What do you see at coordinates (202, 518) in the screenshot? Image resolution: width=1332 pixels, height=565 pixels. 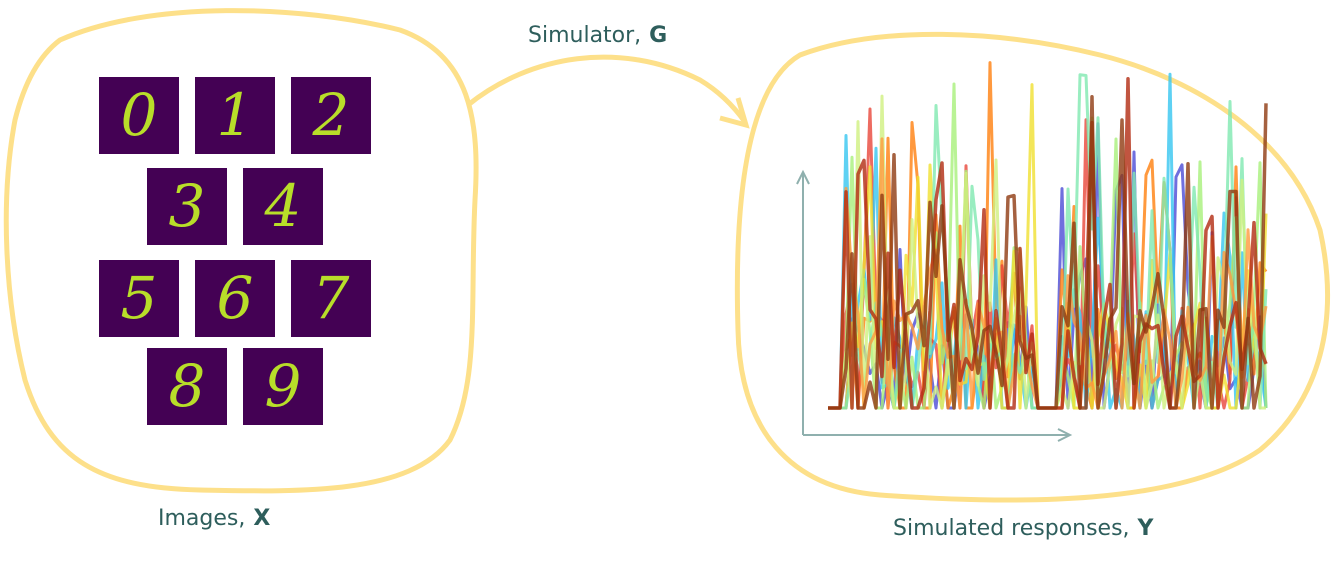 I see `caption-text: Images,` at bounding box center [202, 518].